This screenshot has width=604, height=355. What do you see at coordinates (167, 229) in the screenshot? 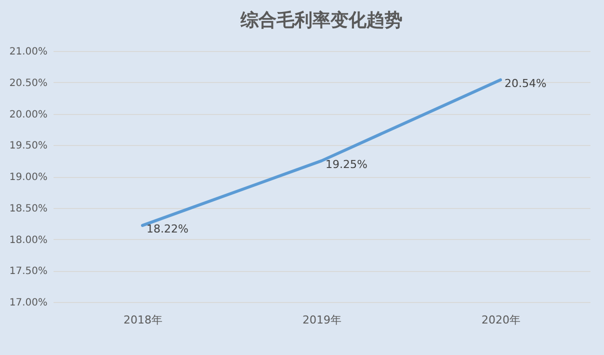
I see `data-label: 18.22%` at bounding box center [167, 229].